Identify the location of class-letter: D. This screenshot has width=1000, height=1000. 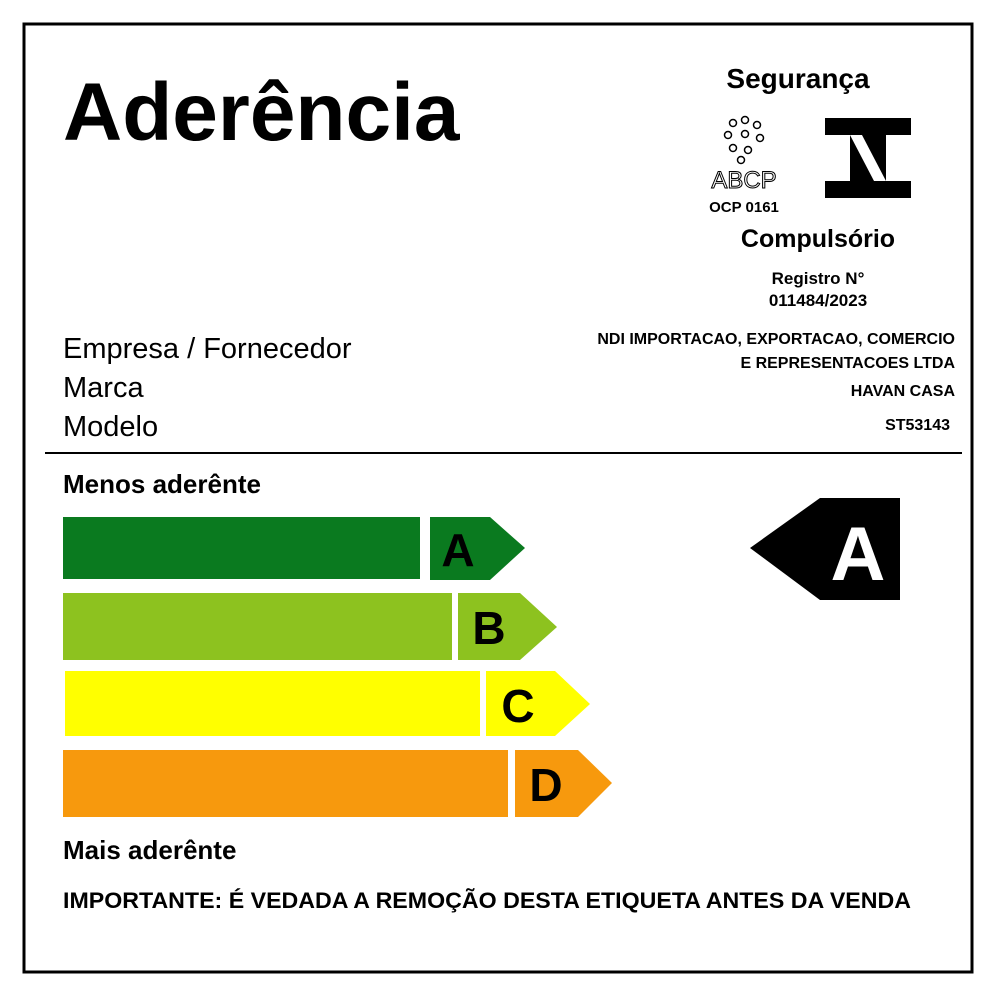
(545, 785).